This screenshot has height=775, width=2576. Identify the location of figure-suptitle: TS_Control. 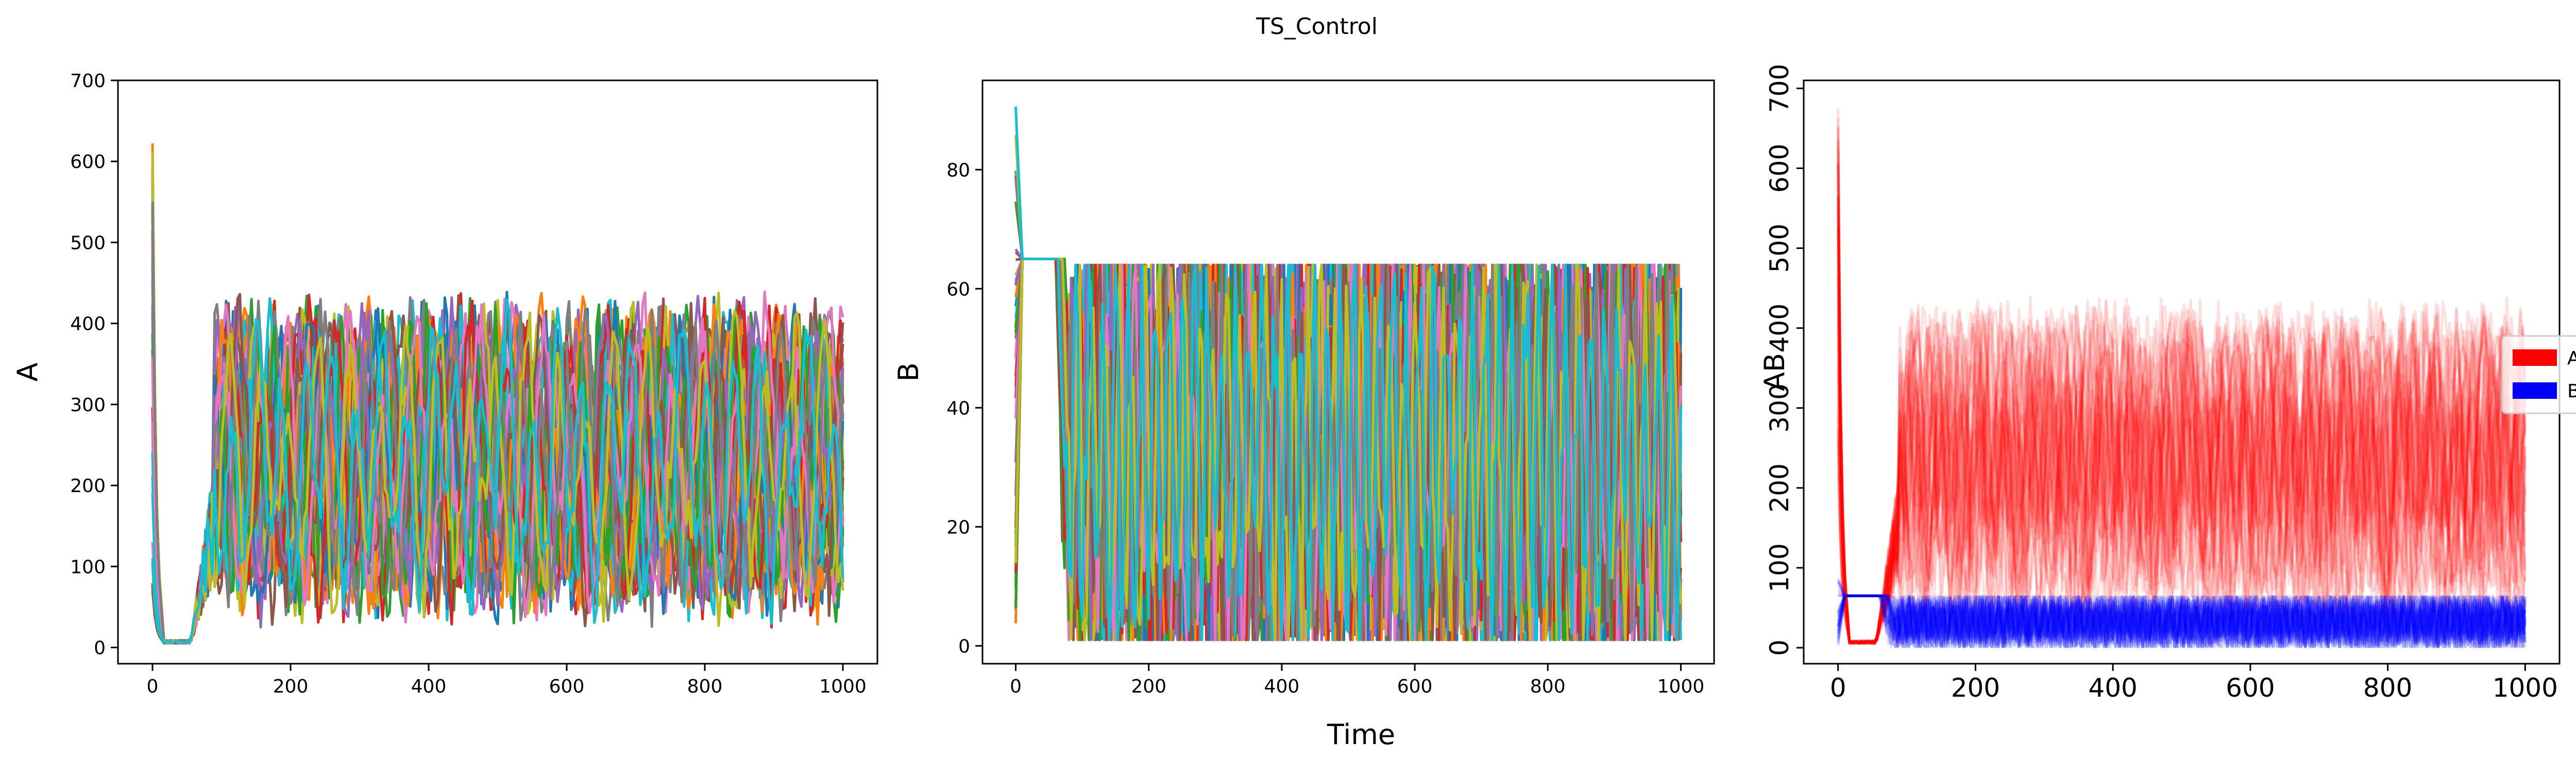
(1317, 26).